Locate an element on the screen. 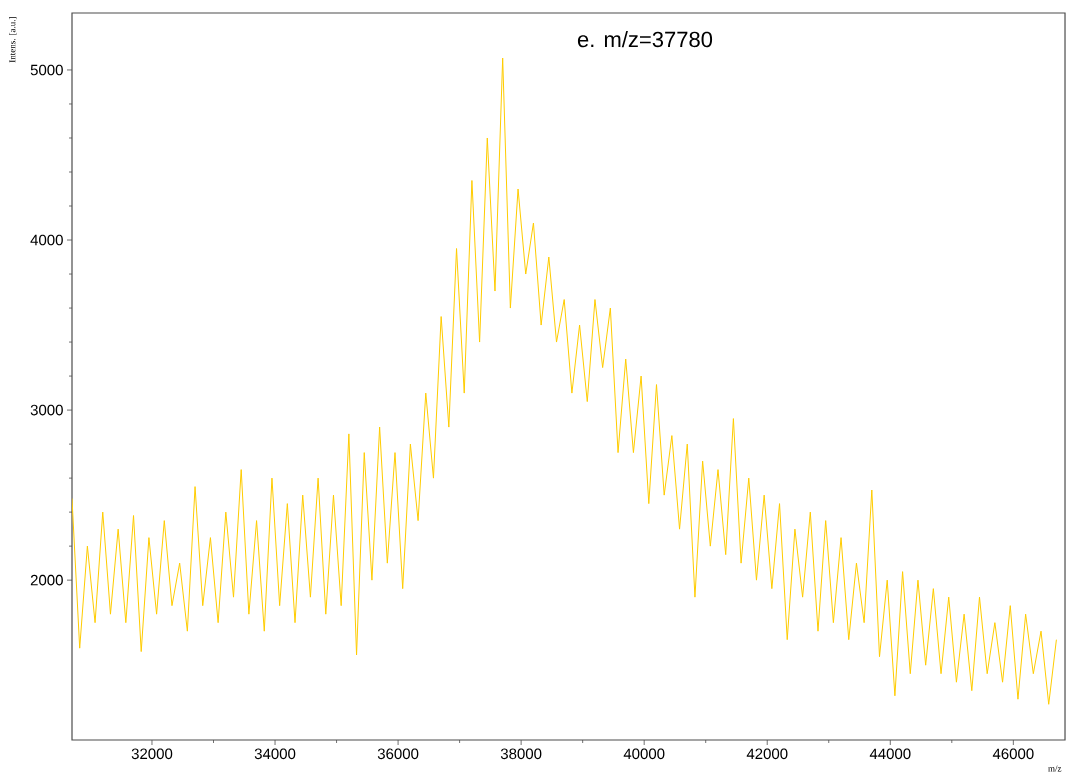 The image size is (1067, 780). y-tick-label: 4000 is located at coordinates (46, 240).